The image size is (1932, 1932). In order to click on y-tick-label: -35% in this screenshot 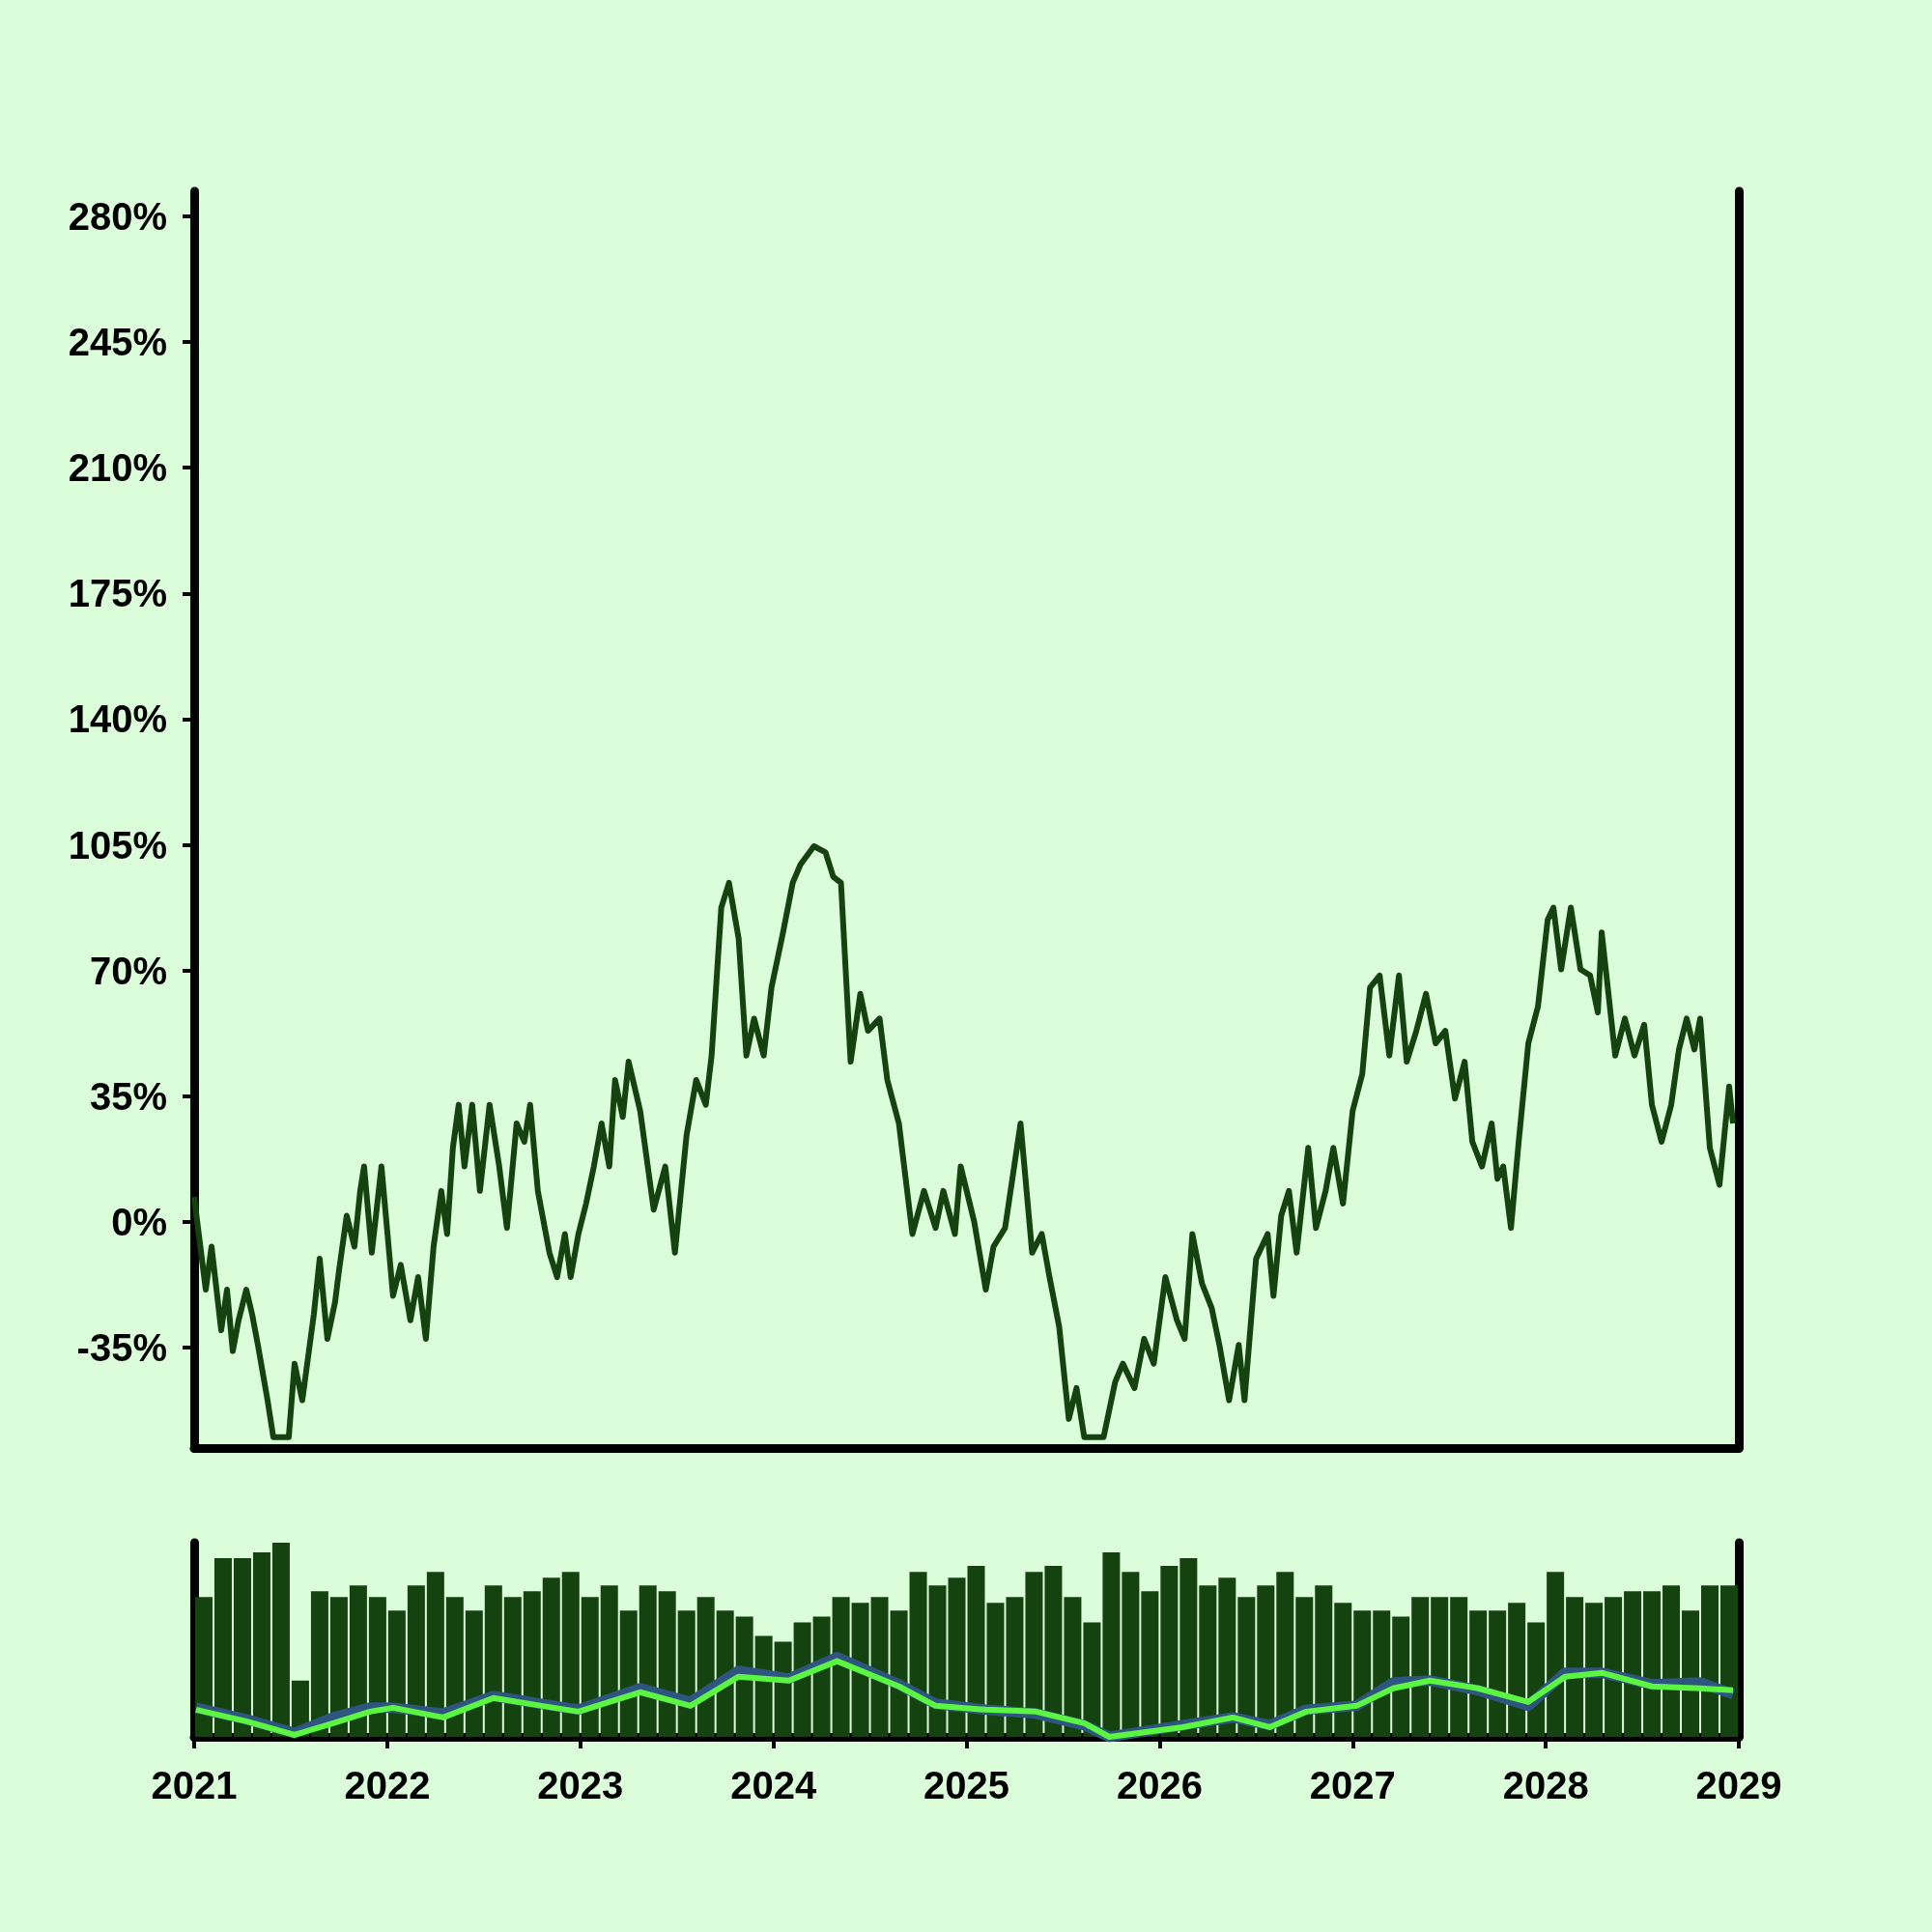, I will do `click(121, 1347)`.